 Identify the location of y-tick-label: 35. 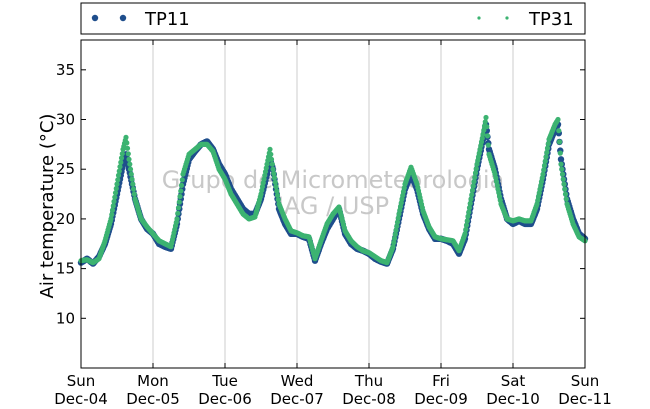
(65, 70).